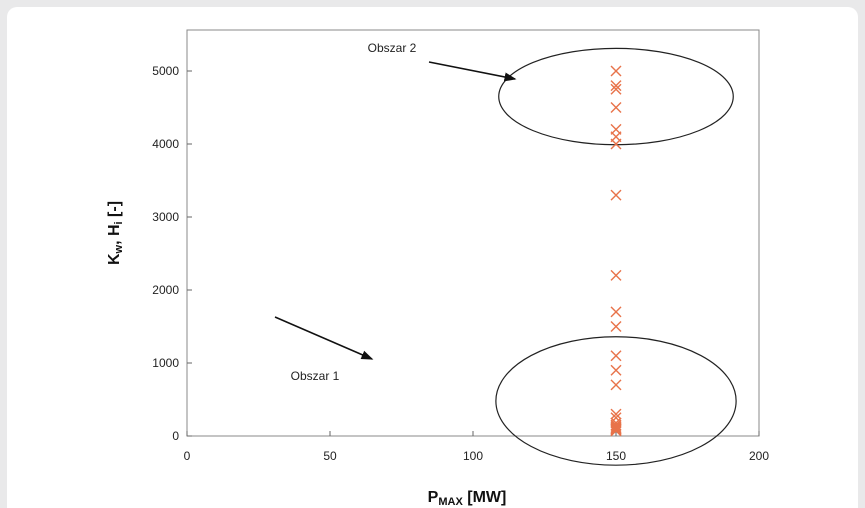 This screenshot has width=865, height=508. What do you see at coordinates (165, 290) in the screenshot?
I see `y-tick-label: 2000` at bounding box center [165, 290].